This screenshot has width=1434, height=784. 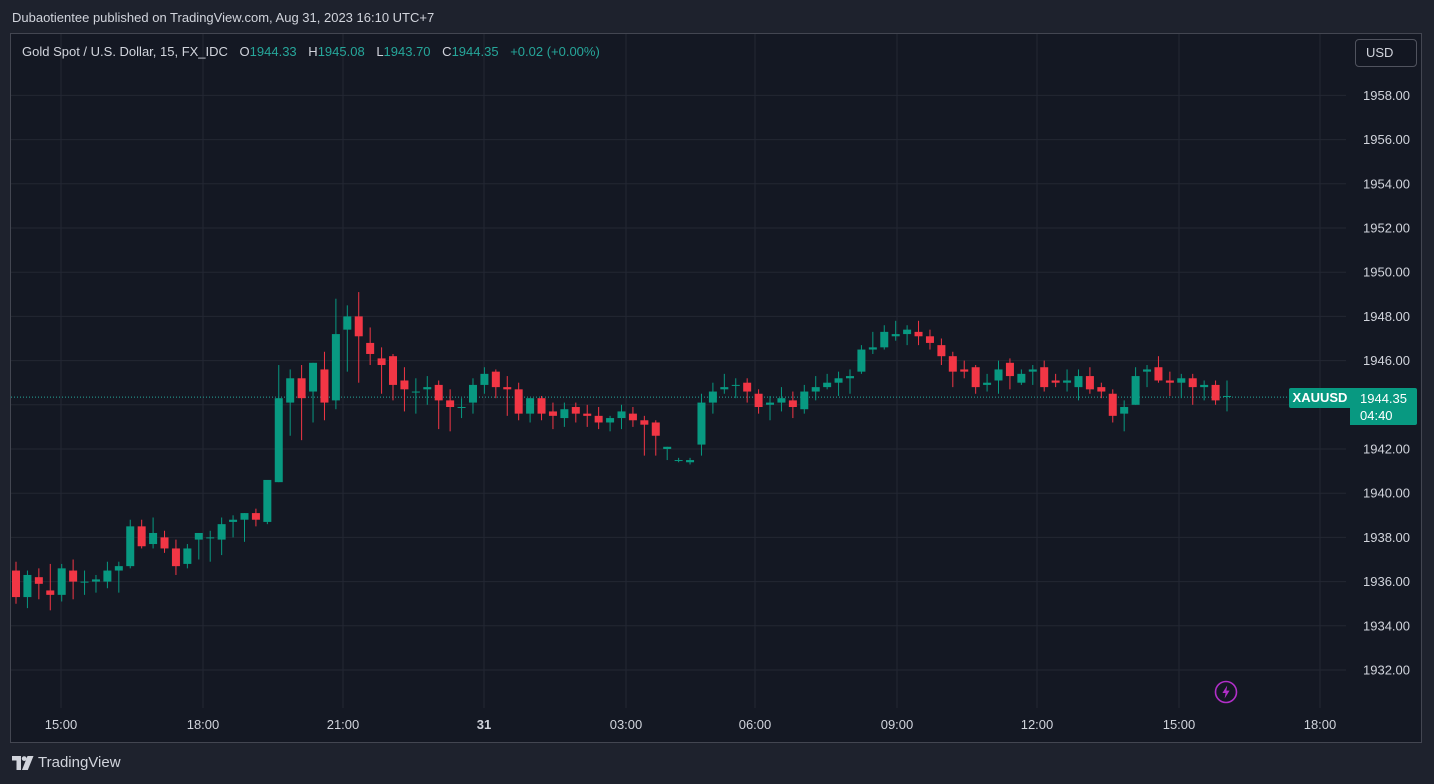 What do you see at coordinates (755, 724) in the screenshot?
I see `time-axis-label: 06:00` at bounding box center [755, 724].